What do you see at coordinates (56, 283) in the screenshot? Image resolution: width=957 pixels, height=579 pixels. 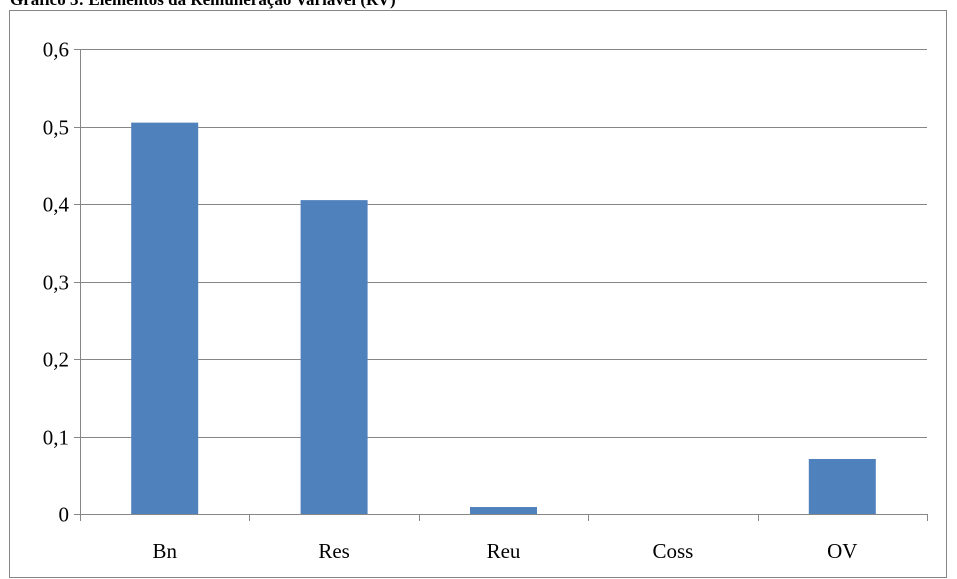 I see `y-tick-label-3: 0,3` at bounding box center [56, 283].